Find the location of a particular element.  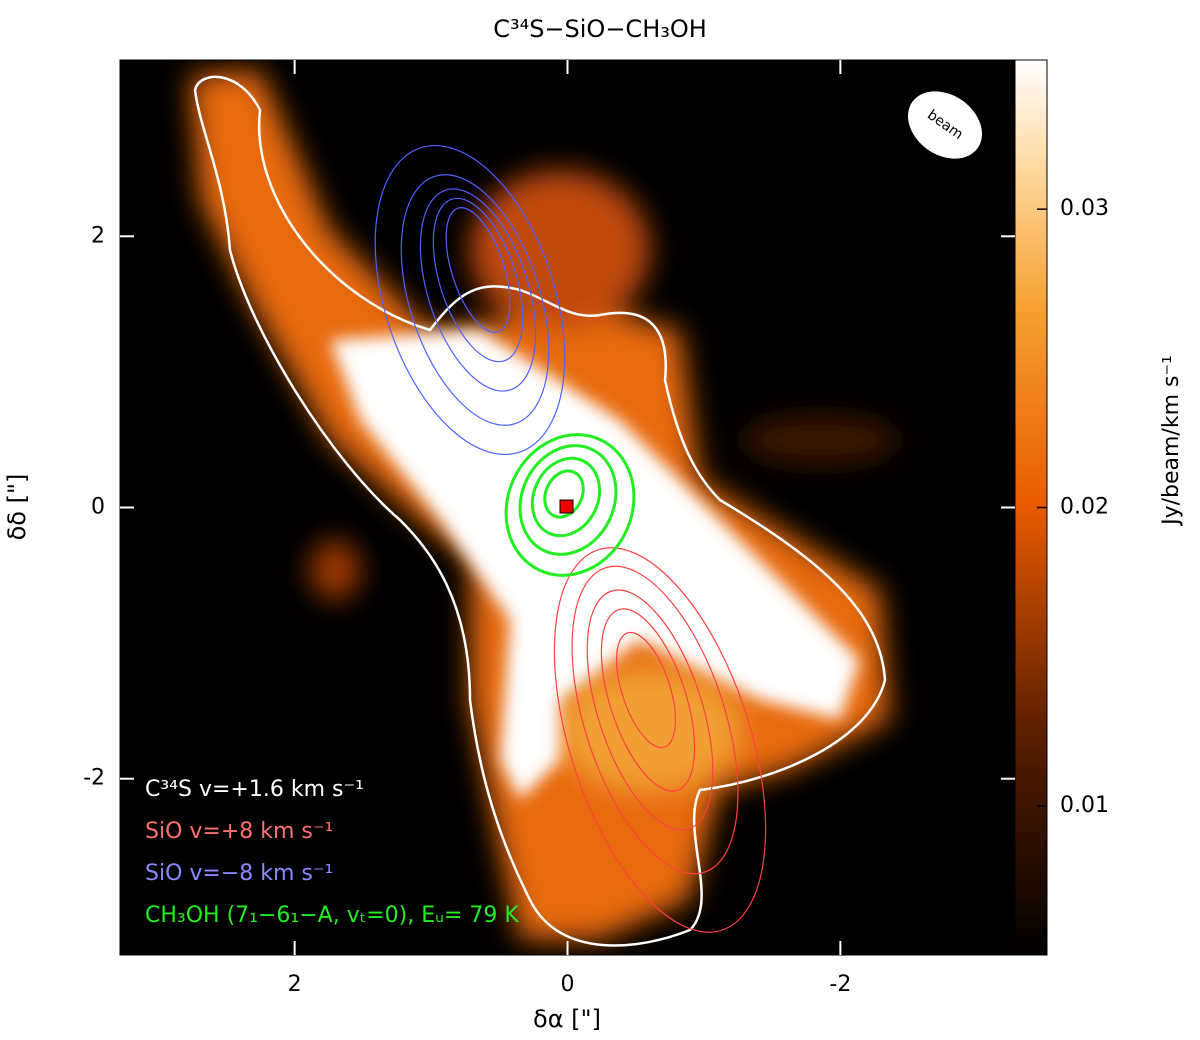

colorbar-tick-label: 0.03 is located at coordinates (1084, 208).